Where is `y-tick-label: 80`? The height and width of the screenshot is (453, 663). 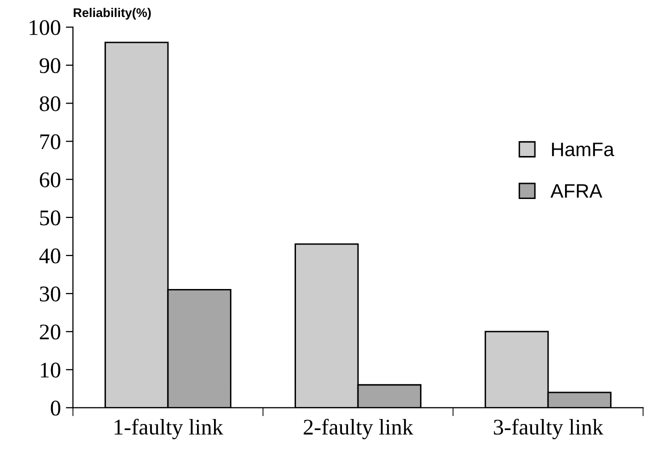 y-tick-label: 80 is located at coordinates (50, 104).